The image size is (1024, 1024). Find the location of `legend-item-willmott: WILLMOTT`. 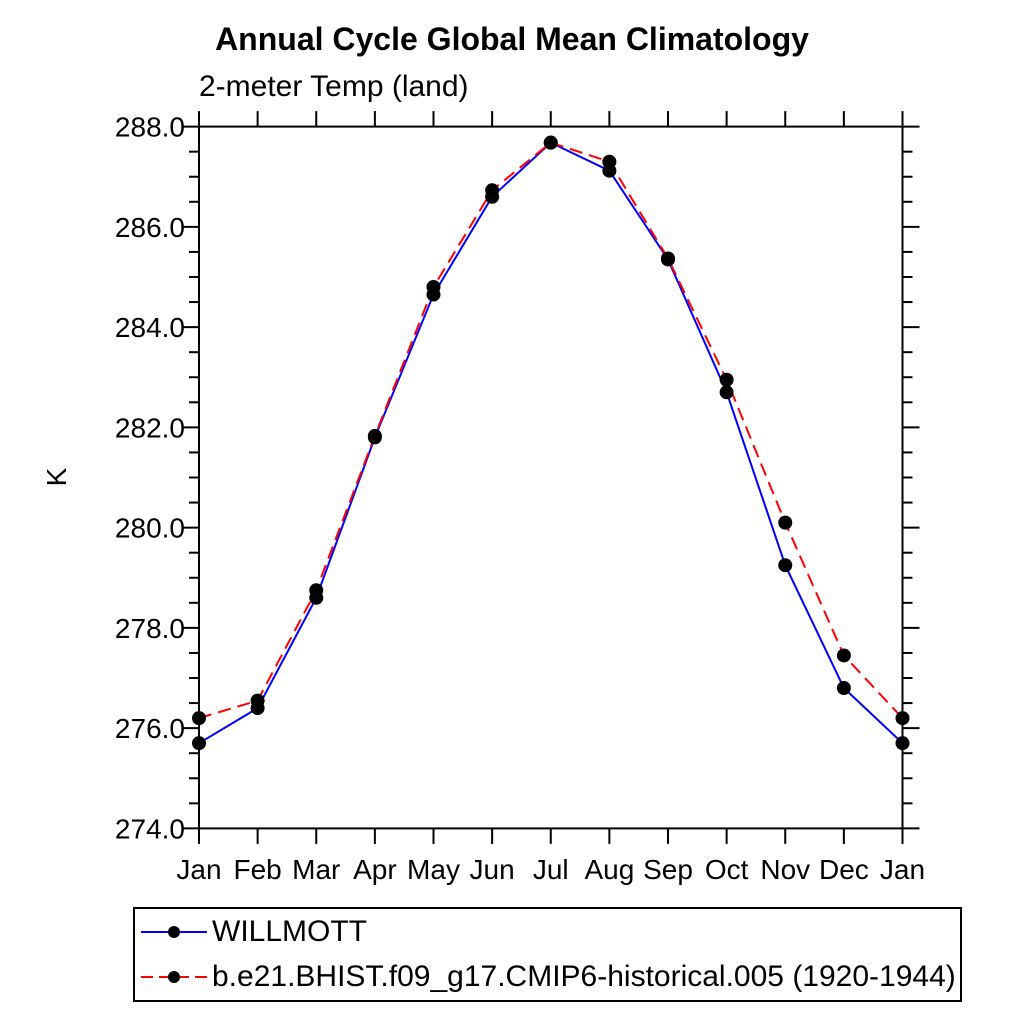

legend-item-willmott: WILLMOTT is located at coordinates (547, 932).